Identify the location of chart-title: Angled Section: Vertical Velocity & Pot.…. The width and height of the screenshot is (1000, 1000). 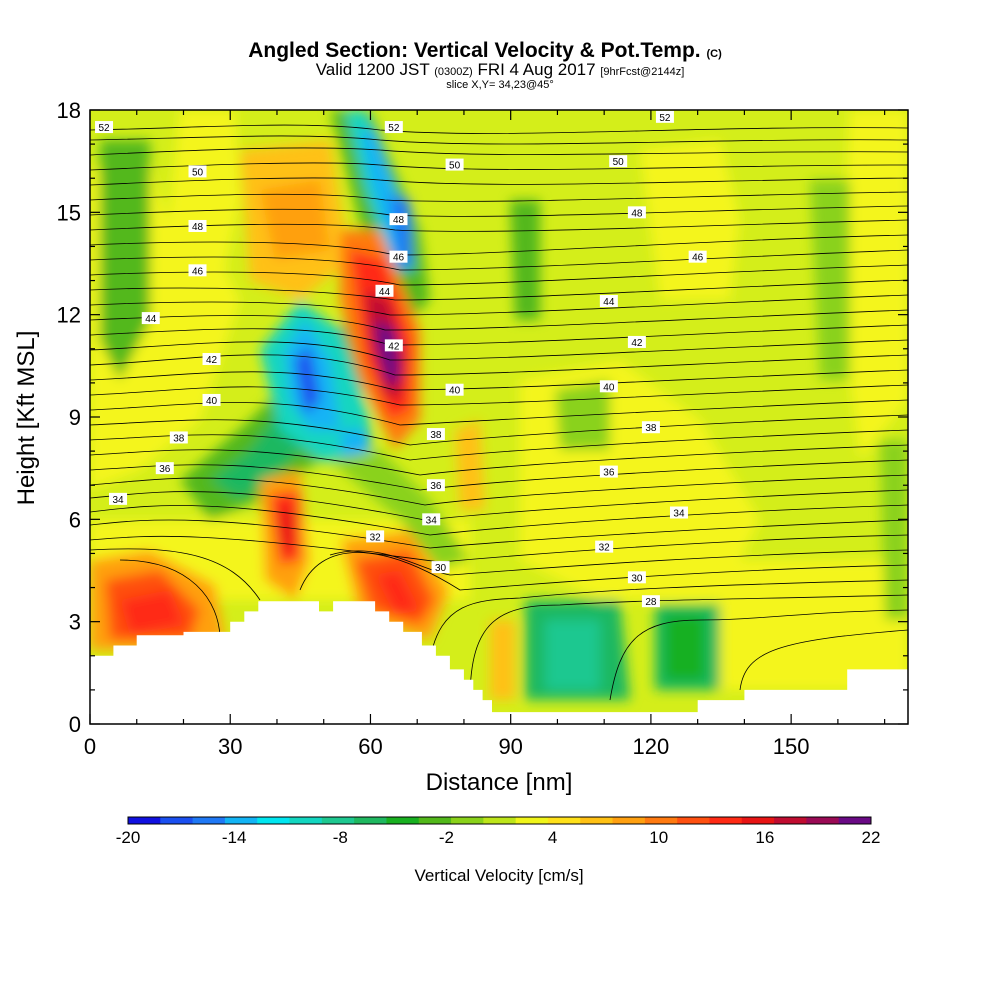
(485, 50).